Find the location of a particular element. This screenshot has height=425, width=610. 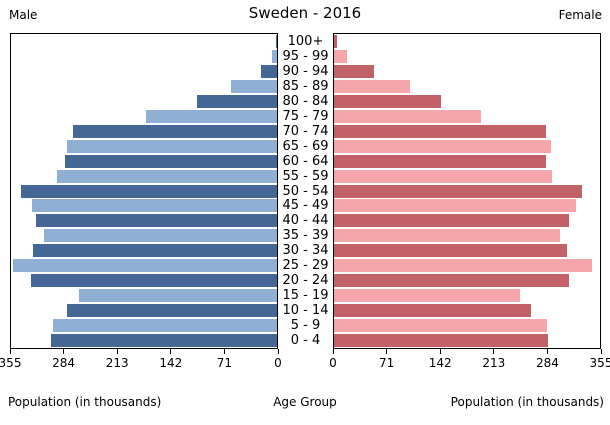

age-group-label: 20 - 24 is located at coordinates (305, 281).